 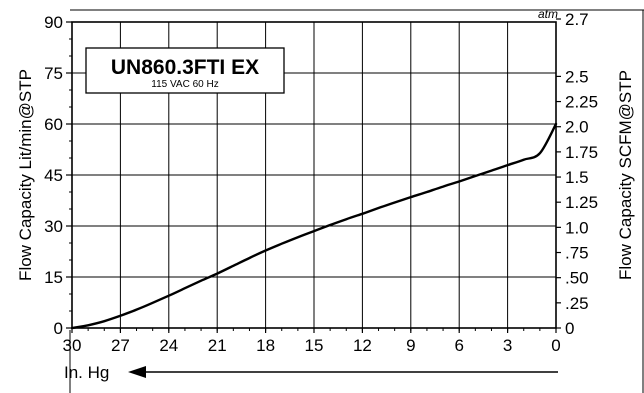 What do you see at coordinates (53, 175) in the screenshot?
I see `y-tick-label: 45` at bounding box center [53, 175].